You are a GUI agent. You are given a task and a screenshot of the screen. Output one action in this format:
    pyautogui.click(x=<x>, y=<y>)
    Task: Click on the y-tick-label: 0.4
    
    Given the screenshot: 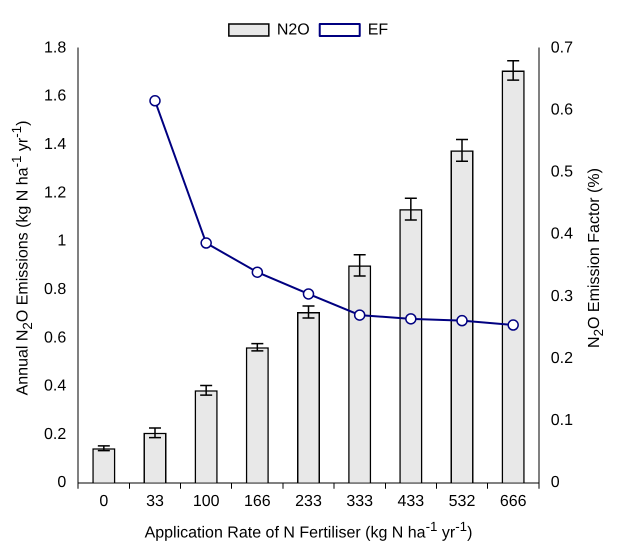 What is the action you would take?
    pyautogui.click(x=55, y=386)
    